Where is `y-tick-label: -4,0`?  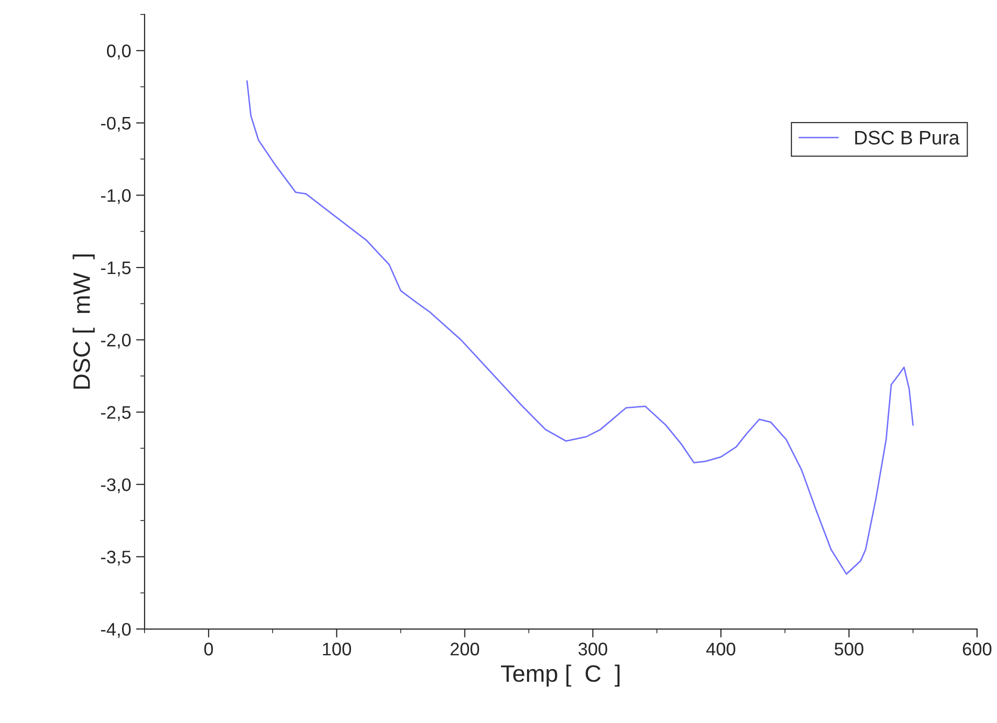
y-tick-label: -4,0 is located at coordinates (116, 630).